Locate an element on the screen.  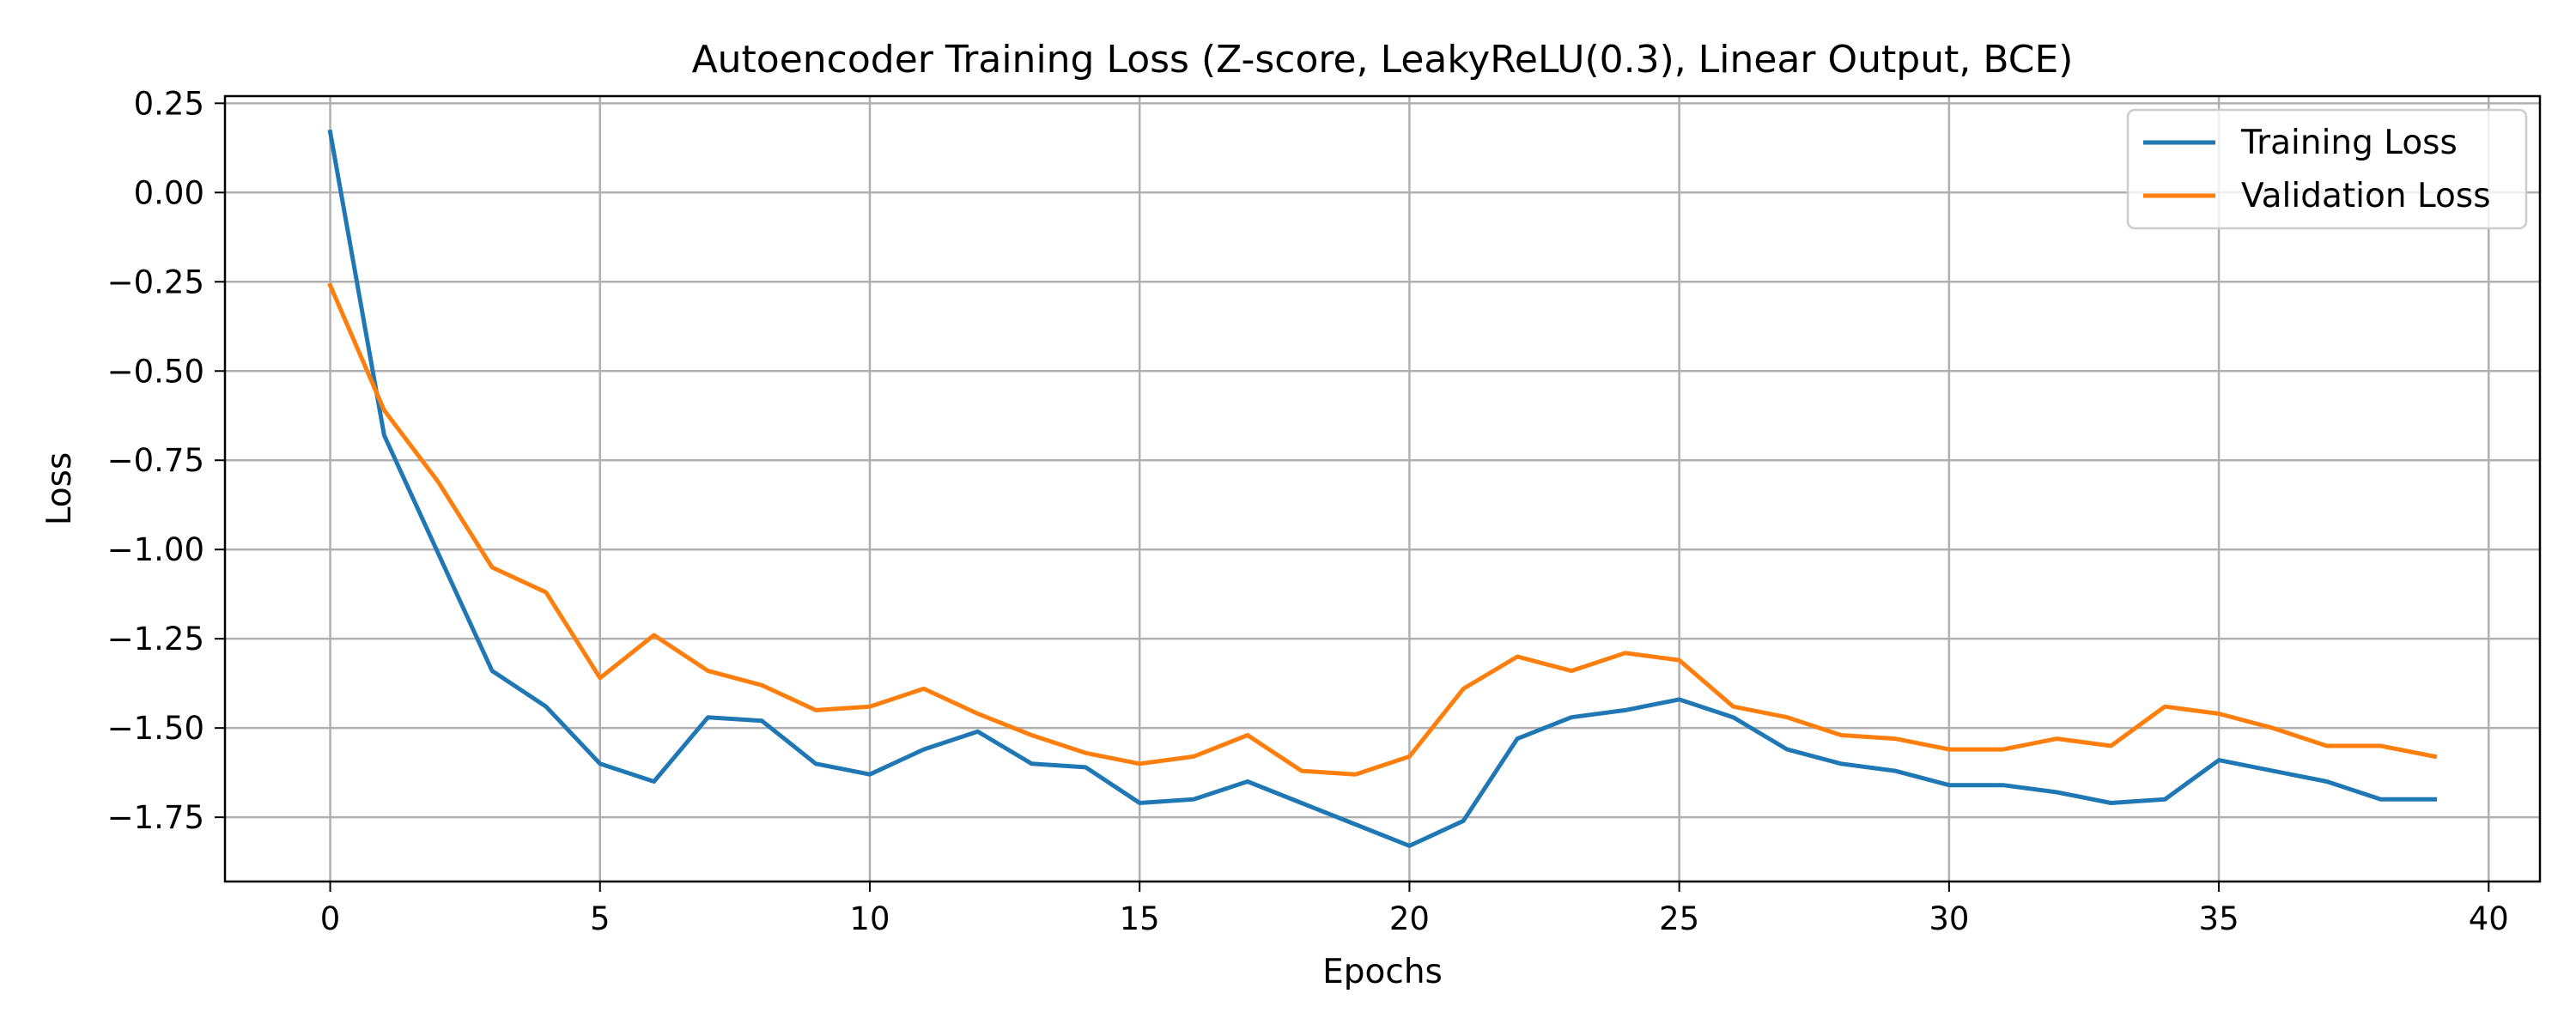
x-axis-ticks: 0 5 10 15 20 25 30 35 40 is located at coordinates (1415, 909).